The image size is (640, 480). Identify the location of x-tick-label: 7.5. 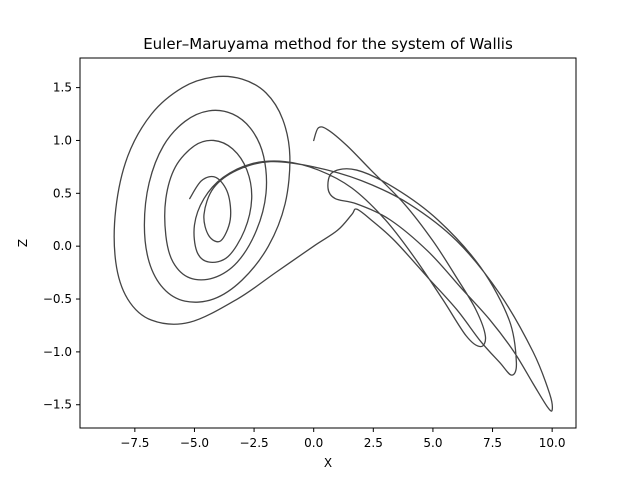
(492, 443).